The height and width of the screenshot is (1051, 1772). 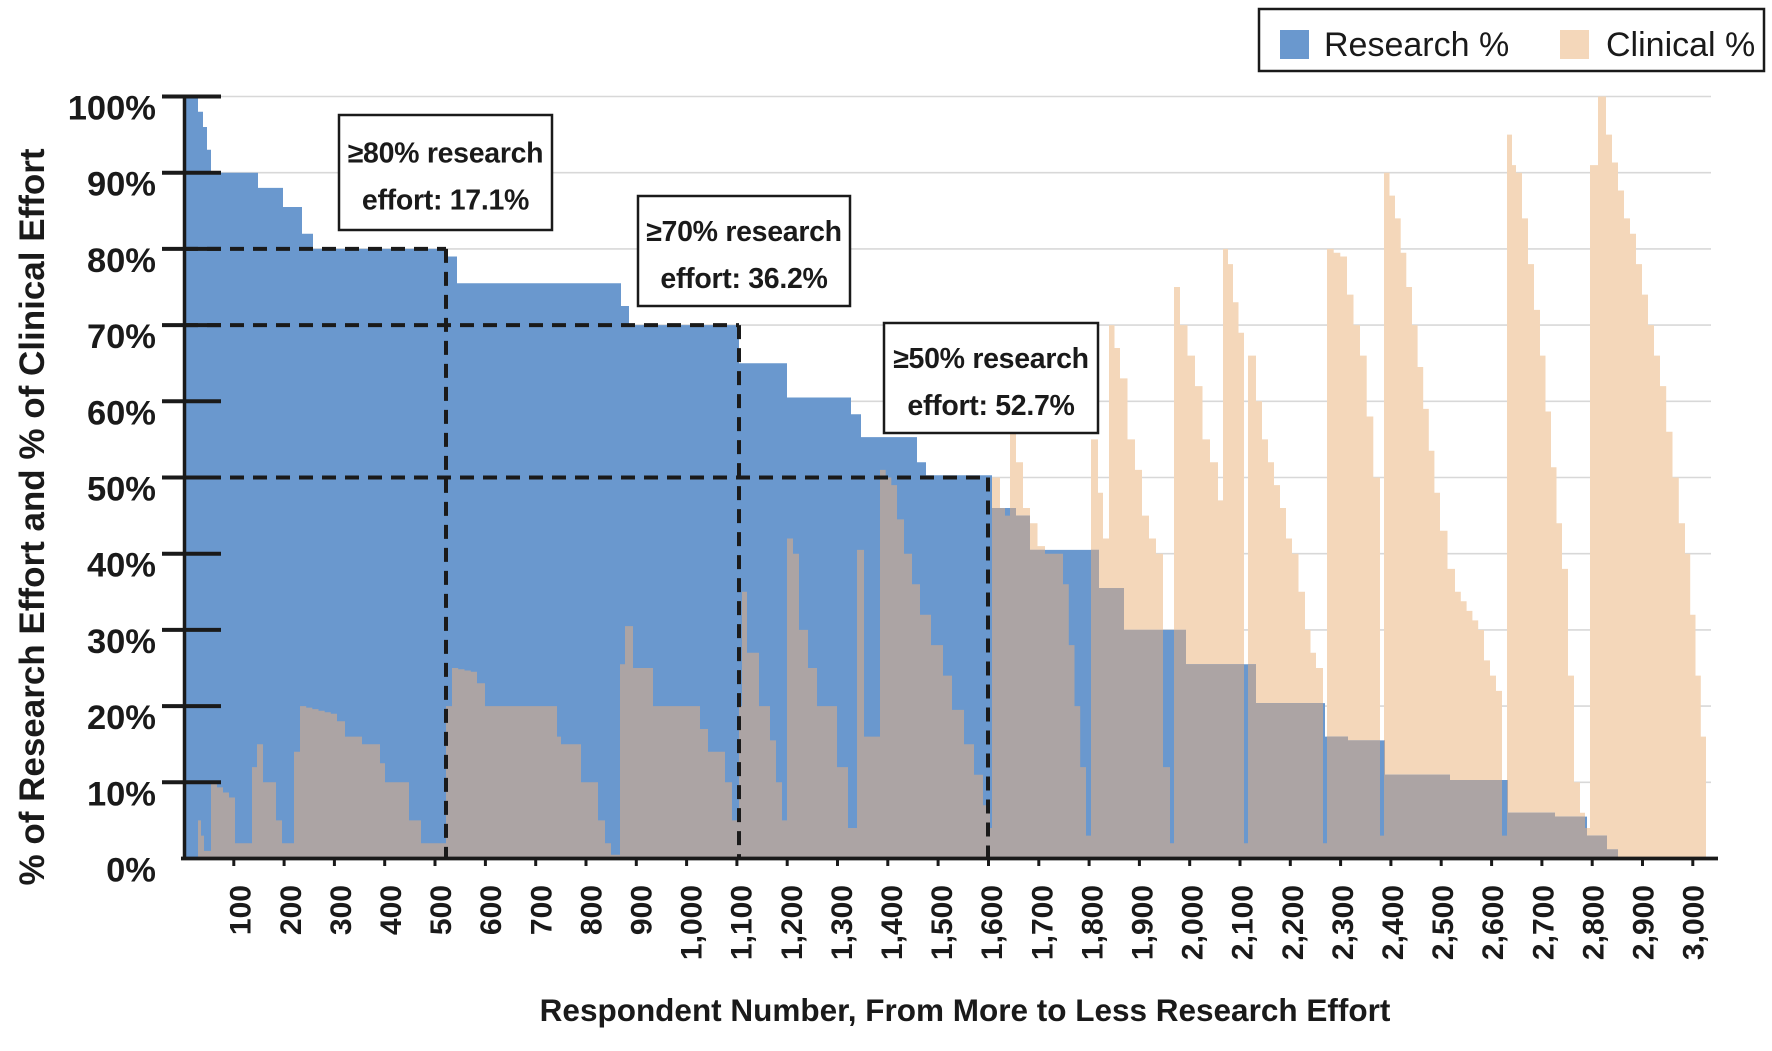 I want to click on svg-text: 200, so click(x=291, y=910).